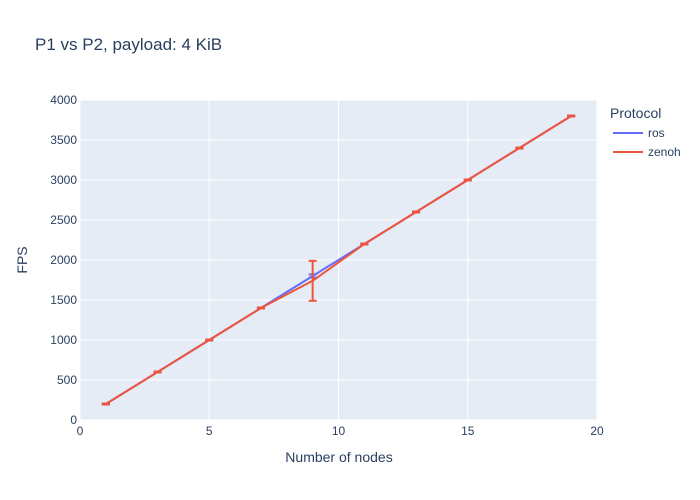 This screenshot has height=500, width=700. Describe the element at coordinates (656, 133) in the screenshot. I see `legend-label: ros` at that location.